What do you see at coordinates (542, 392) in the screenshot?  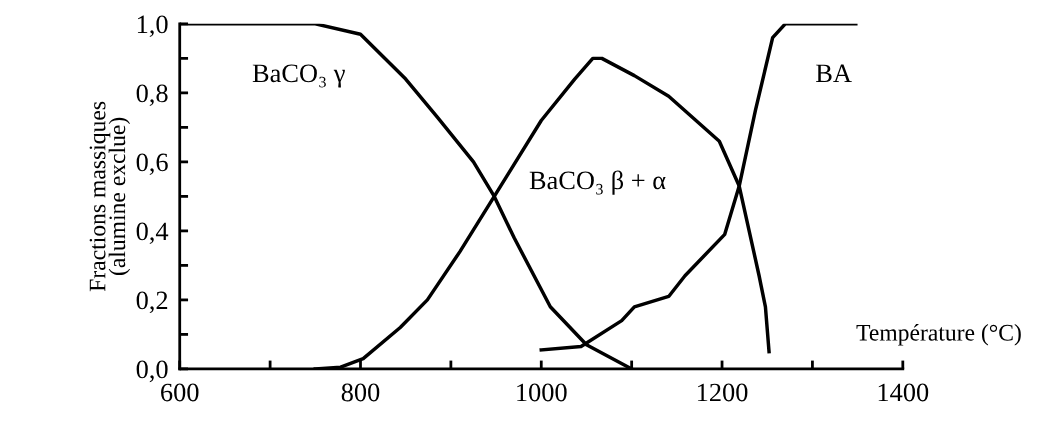 I see `x-tick-label: 1000` at bounding box center [542, 392].